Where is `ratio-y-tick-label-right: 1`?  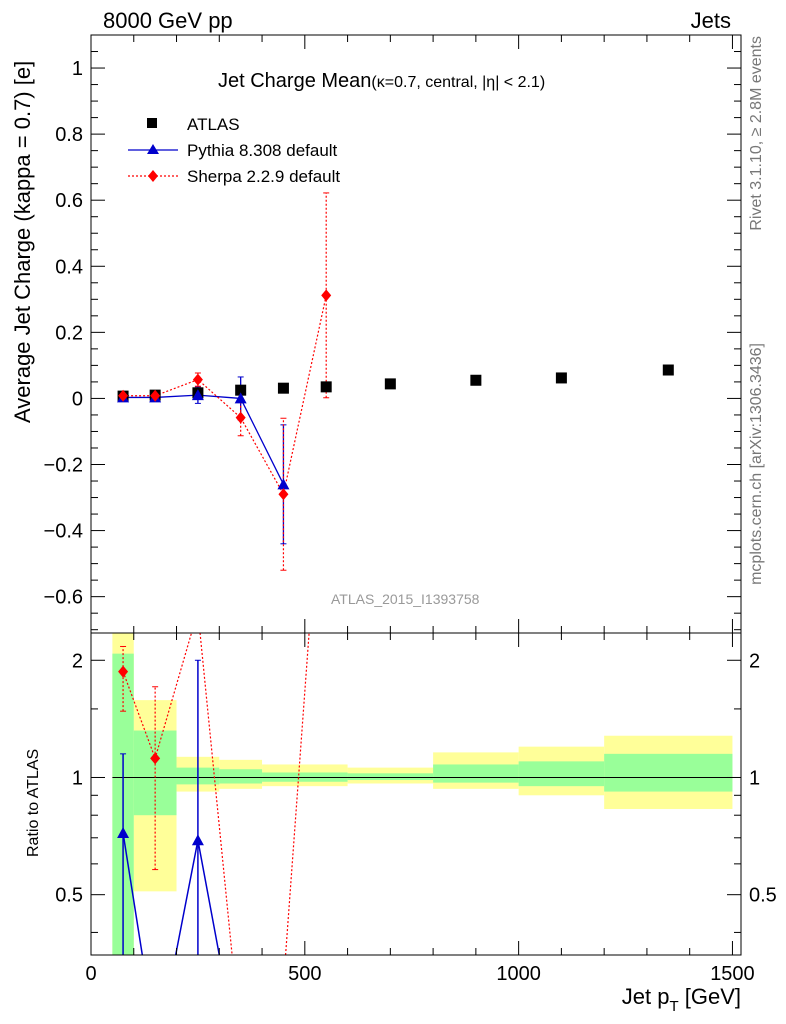 ratio-y-tick-label-right: 1 is located at coordinates (754, 778).